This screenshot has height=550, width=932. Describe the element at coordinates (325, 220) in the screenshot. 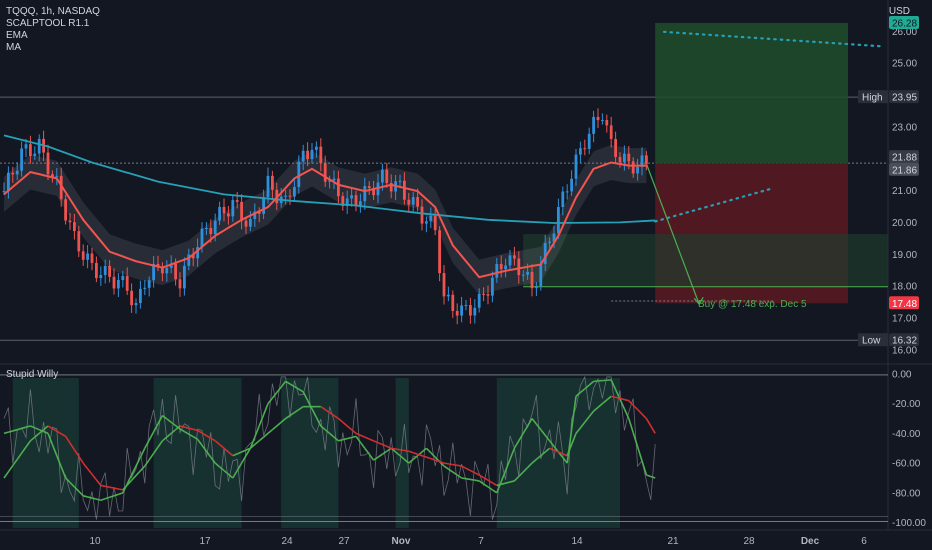

I see `ema-line` at that location.